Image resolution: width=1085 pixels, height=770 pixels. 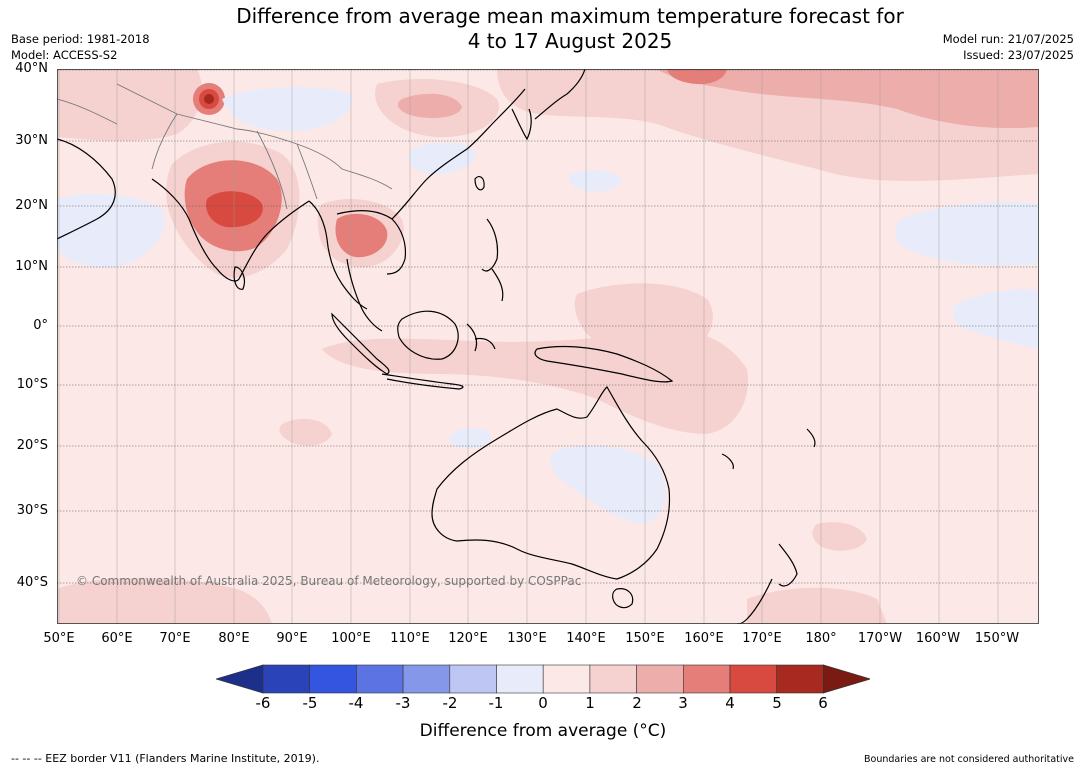 I want to click on lon-label: 130°E, so click(x=527, y=638).